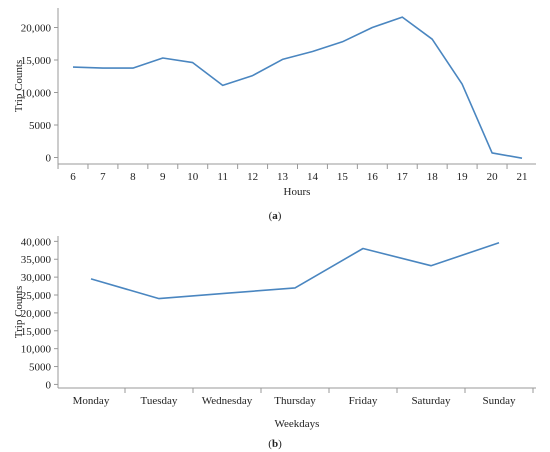  Describe the element at coordinates (313, 177) in the screenshot. I see `x-tick-label: 14` at that location.